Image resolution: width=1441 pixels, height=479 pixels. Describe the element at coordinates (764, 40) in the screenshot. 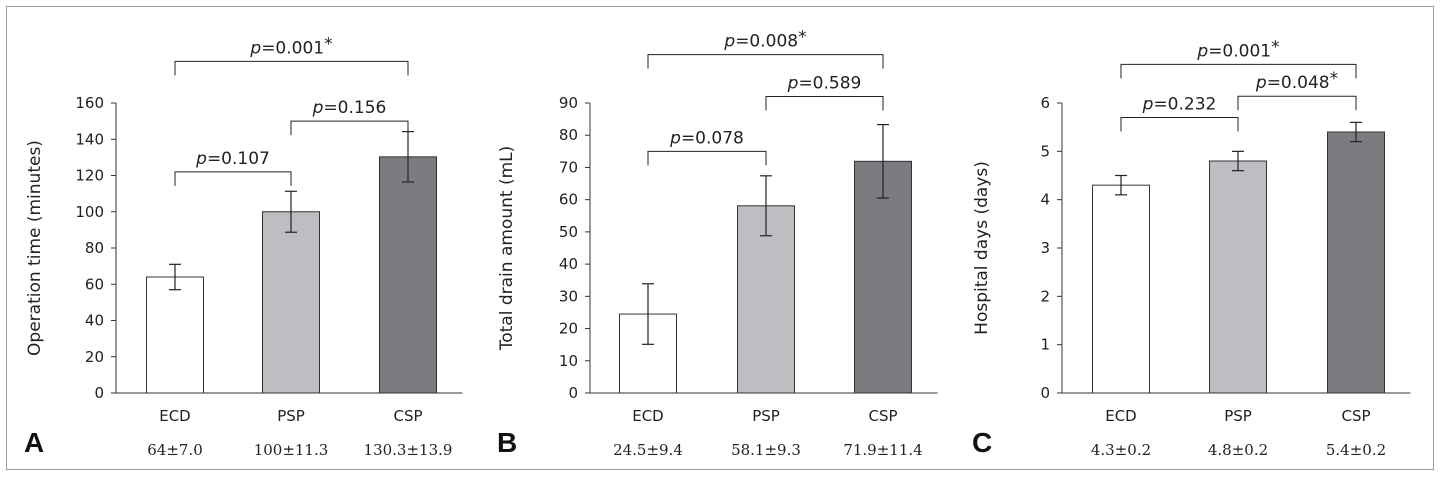

I see `p-value-label: p=0.008*` at that location.